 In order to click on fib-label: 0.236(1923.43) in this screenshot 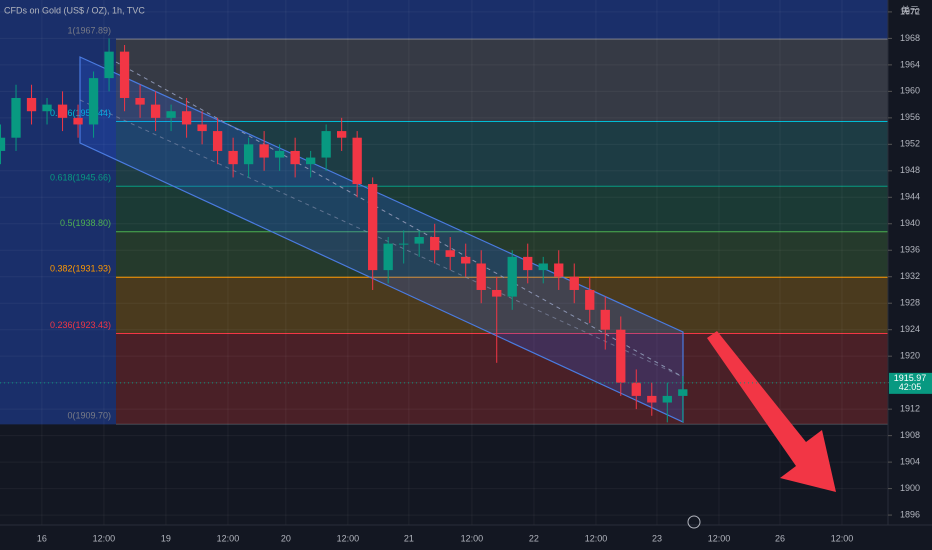, I will do `click(80, 325)`.